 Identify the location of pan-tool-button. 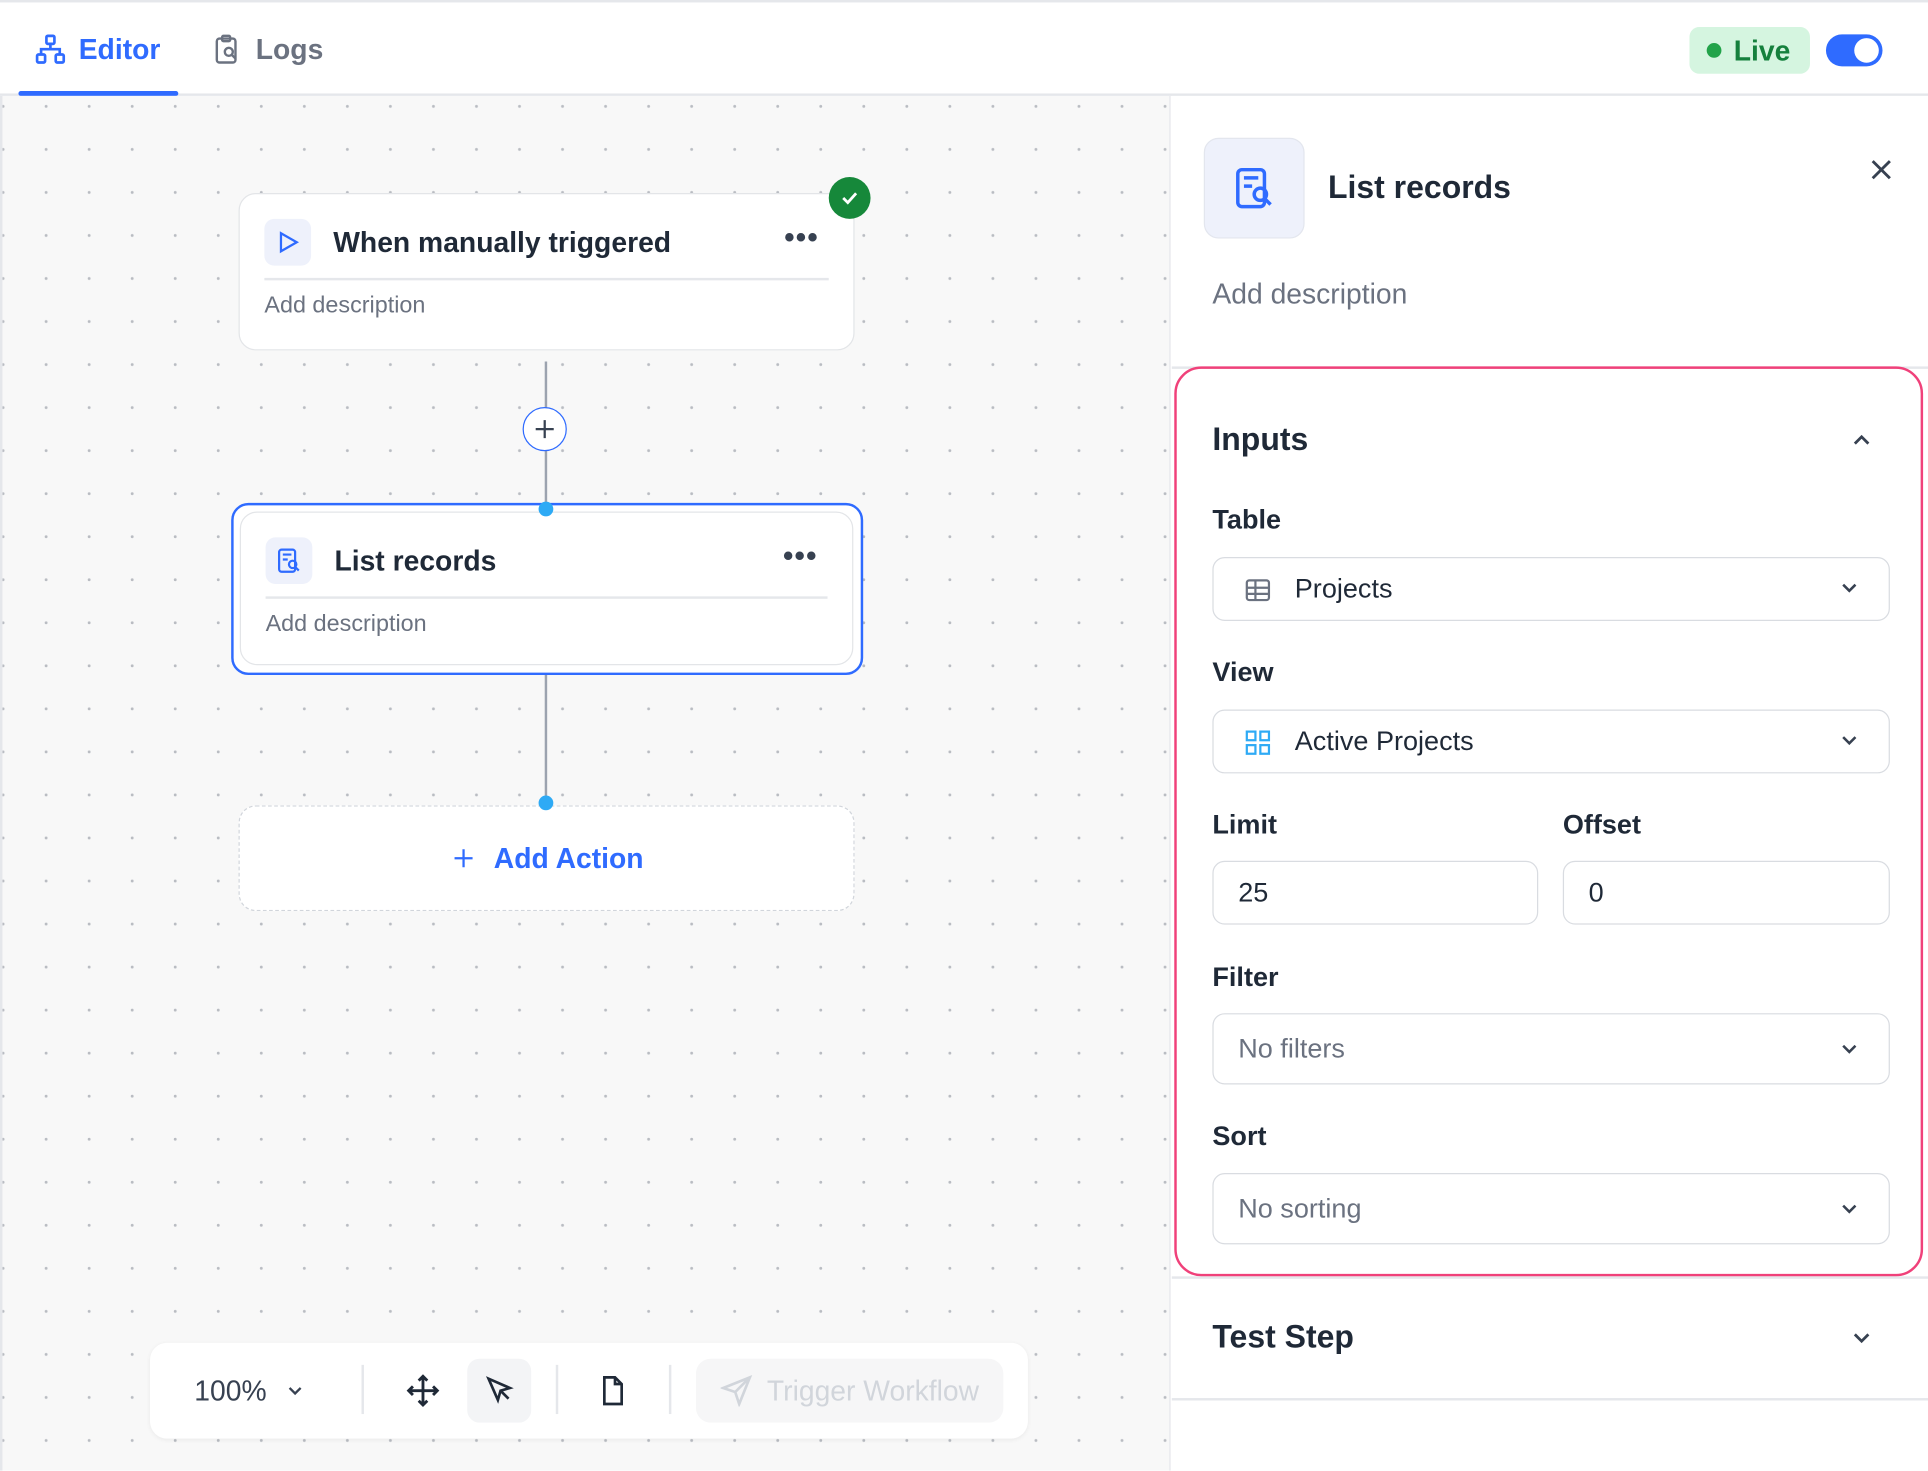
(423, 1391).